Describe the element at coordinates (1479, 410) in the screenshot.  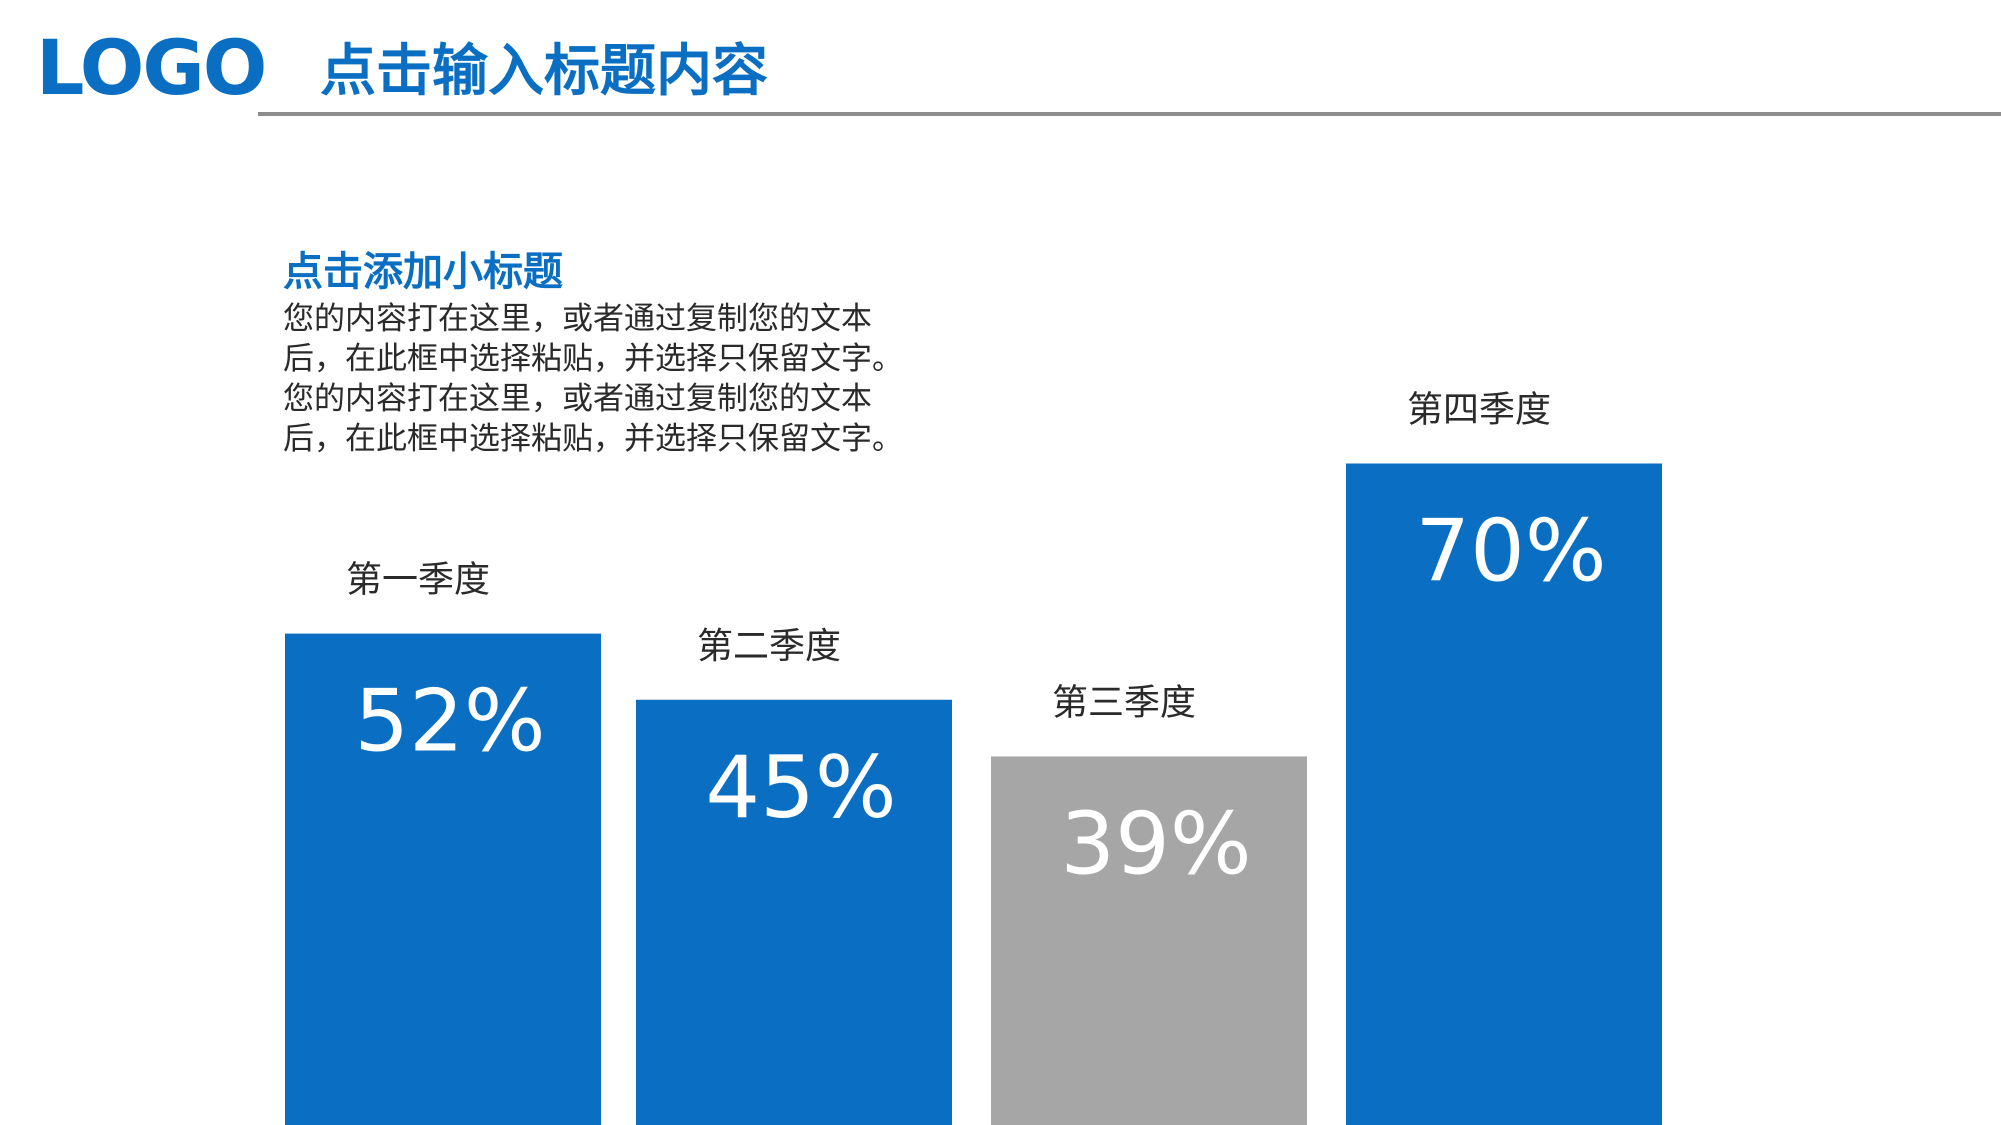
I see `category-label-4: 第四季度` at that location.